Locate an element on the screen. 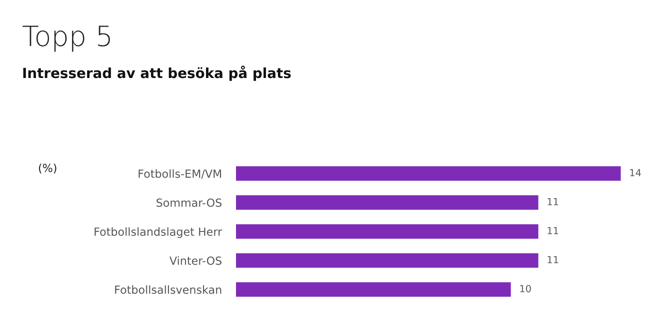 The image size is (664, 332). y-tick-label: Fotbolls-EM/VM is located at coordinates (180, 174).